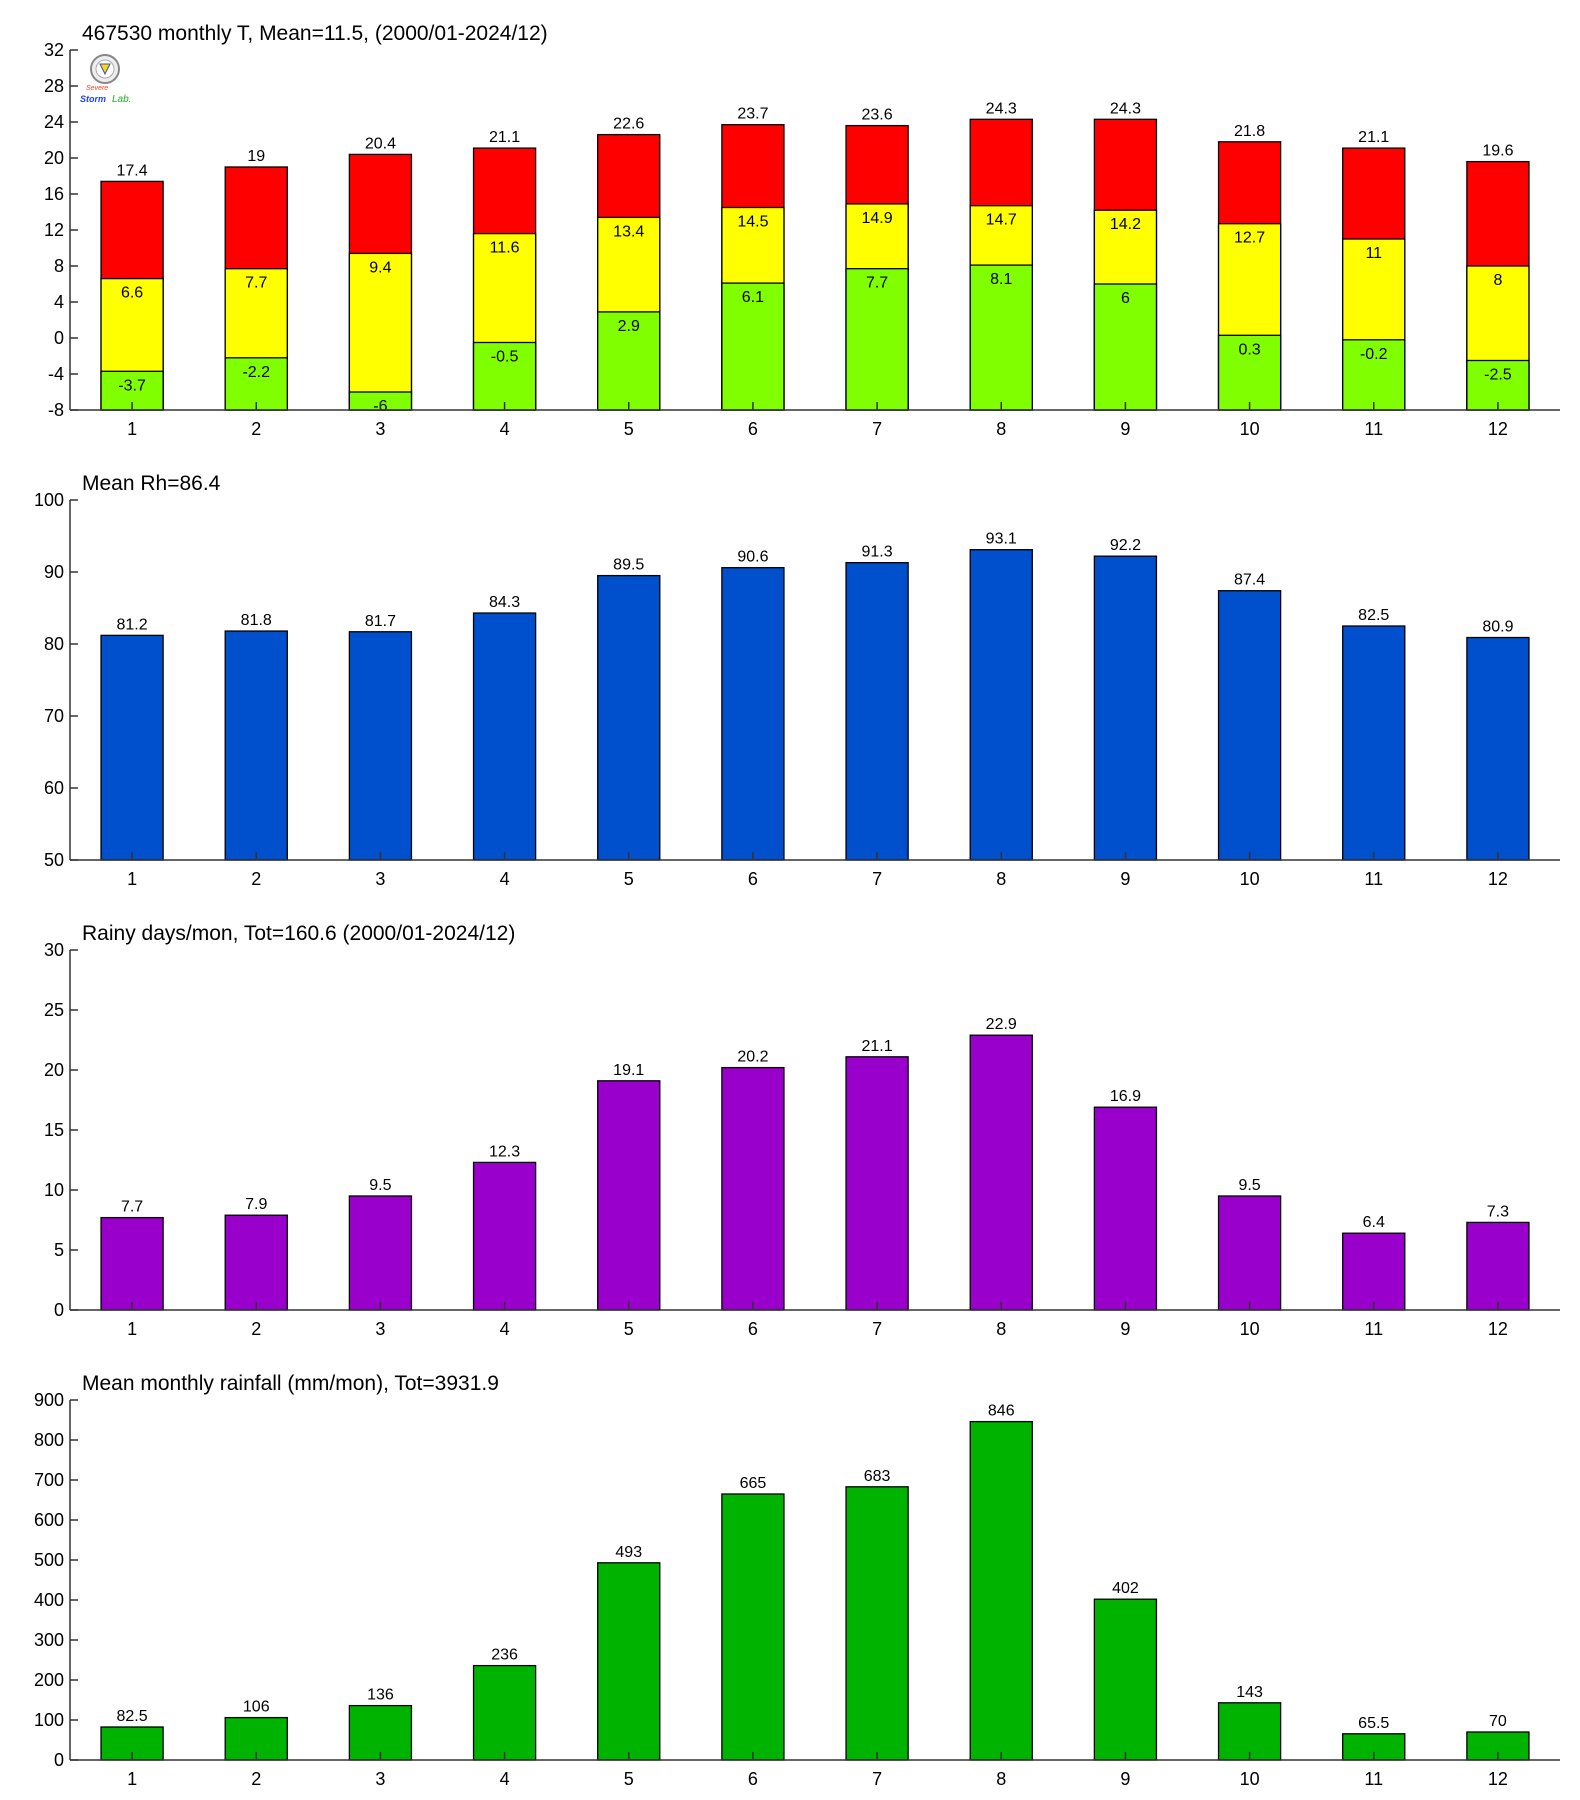 The height and width of the screenshot is (1800, 1580). What do you see at coordinates (151, 483) in the screenshot?
I see `chart-title: Mean Rh=86.4` at bounding box center [151, 483].